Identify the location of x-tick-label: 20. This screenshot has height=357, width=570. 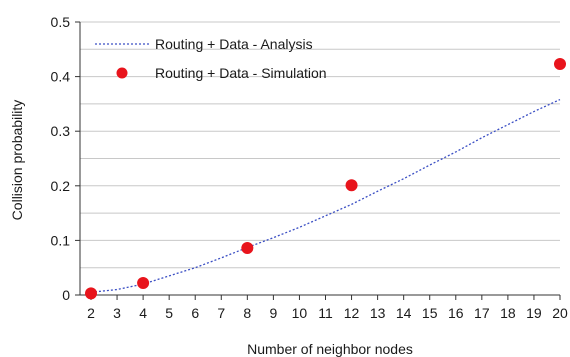
(560, 313).